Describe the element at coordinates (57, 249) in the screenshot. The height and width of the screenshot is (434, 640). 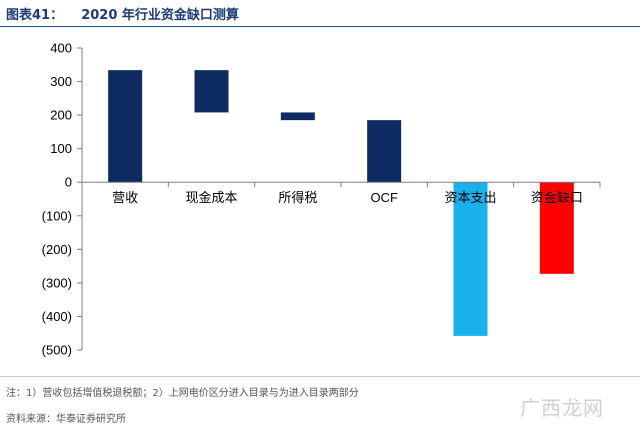
I see `y-tick-label: (200)` at that location.